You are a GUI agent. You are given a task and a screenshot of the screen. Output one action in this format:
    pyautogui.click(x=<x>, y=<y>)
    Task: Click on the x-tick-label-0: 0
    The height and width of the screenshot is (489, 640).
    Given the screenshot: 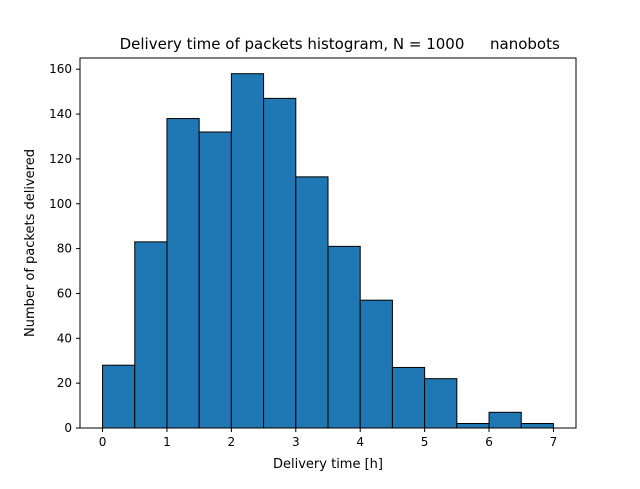 What is the action you would take?
    pyautogui.click(x=103, y=442)
    